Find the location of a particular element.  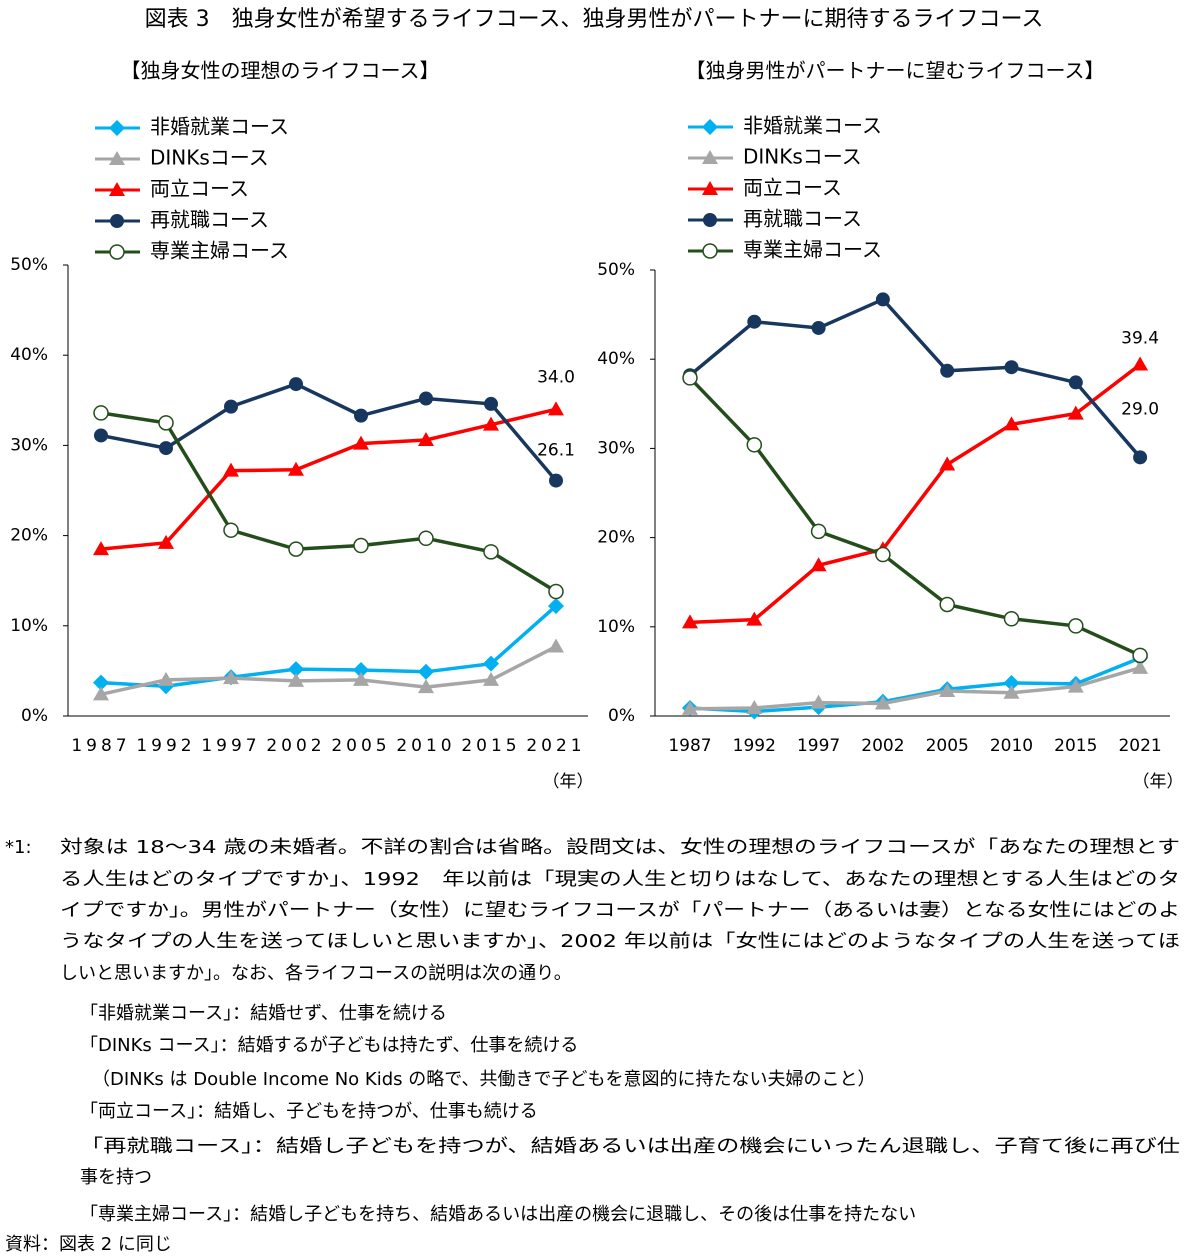

chart-subtitle: 【独身男性がパートナーに望むライフコース】 is located at coordinates (895, 71).